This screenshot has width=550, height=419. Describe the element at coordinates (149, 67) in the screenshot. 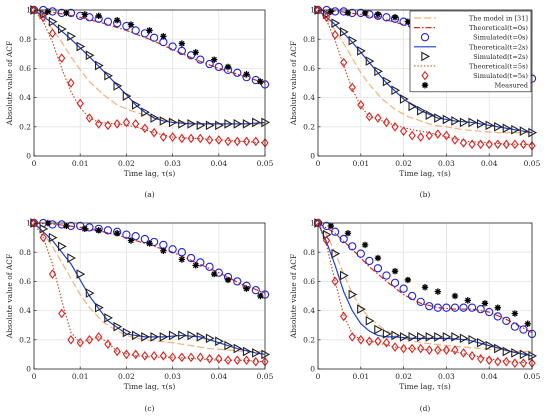

I see `series-line-theo2` at that location.